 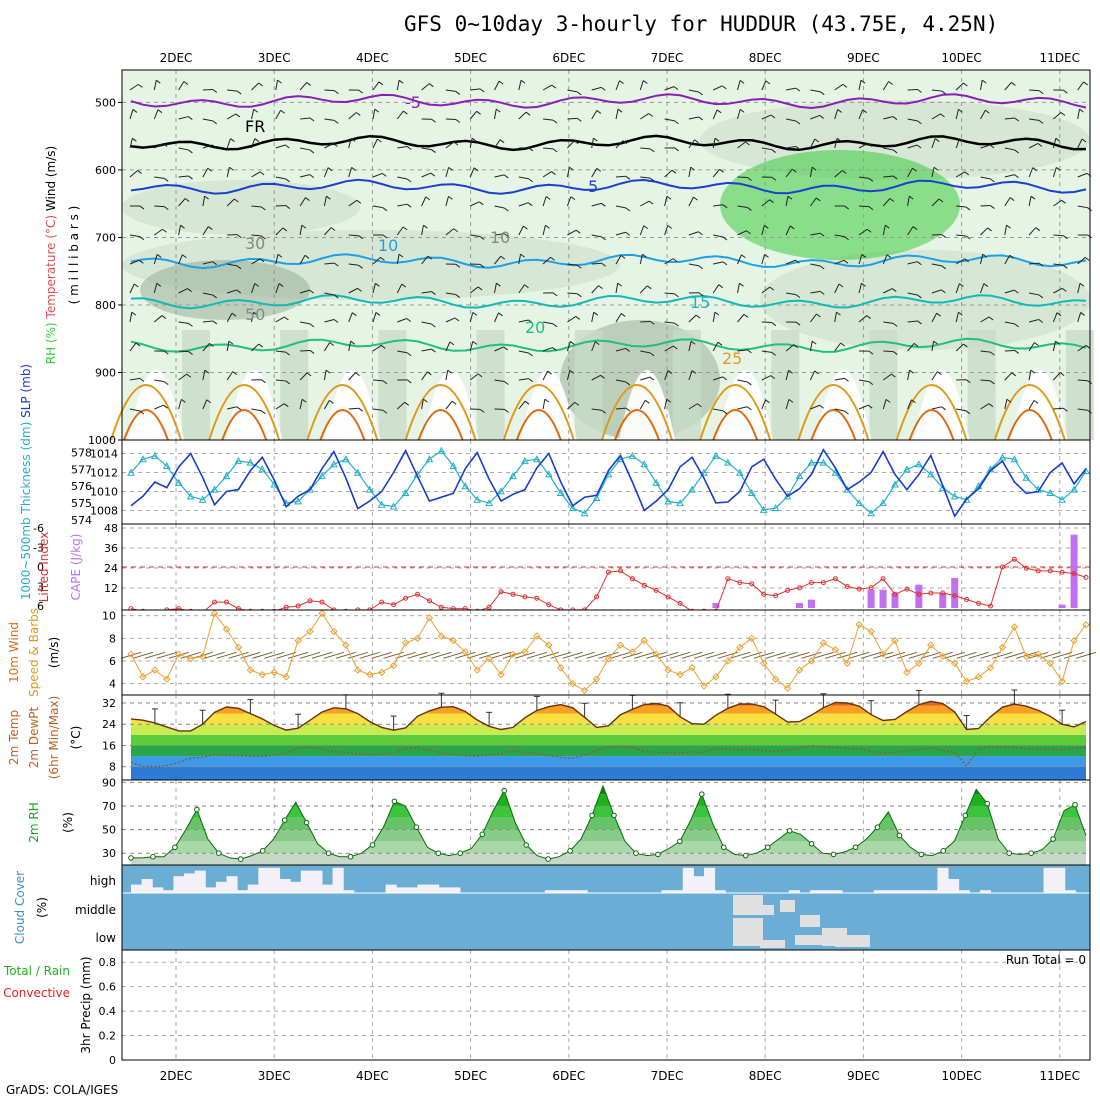 What do you see at coordinates (81, 486) in the screenshot?
I see `y-tick-label-left: 576` at bounding box center [81, 486].